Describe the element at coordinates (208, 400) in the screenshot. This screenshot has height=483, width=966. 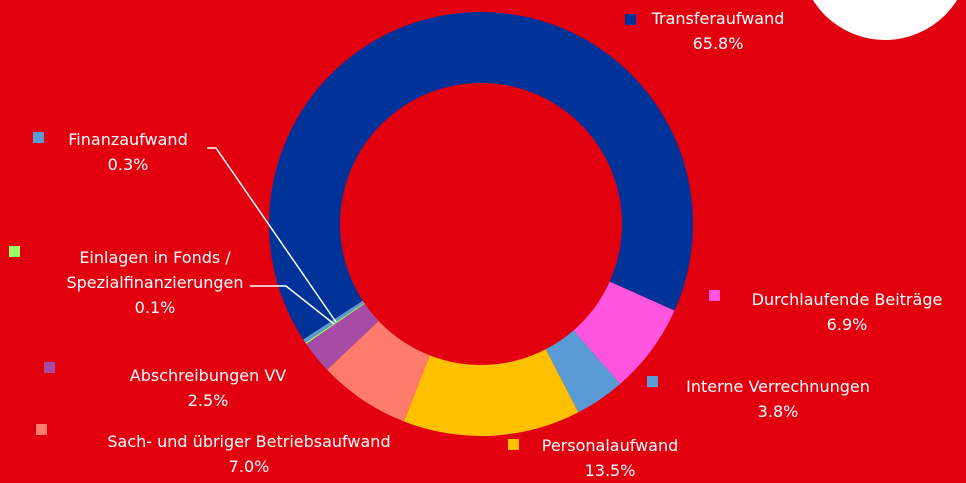
I see `value-label: 2.5%` at that location.